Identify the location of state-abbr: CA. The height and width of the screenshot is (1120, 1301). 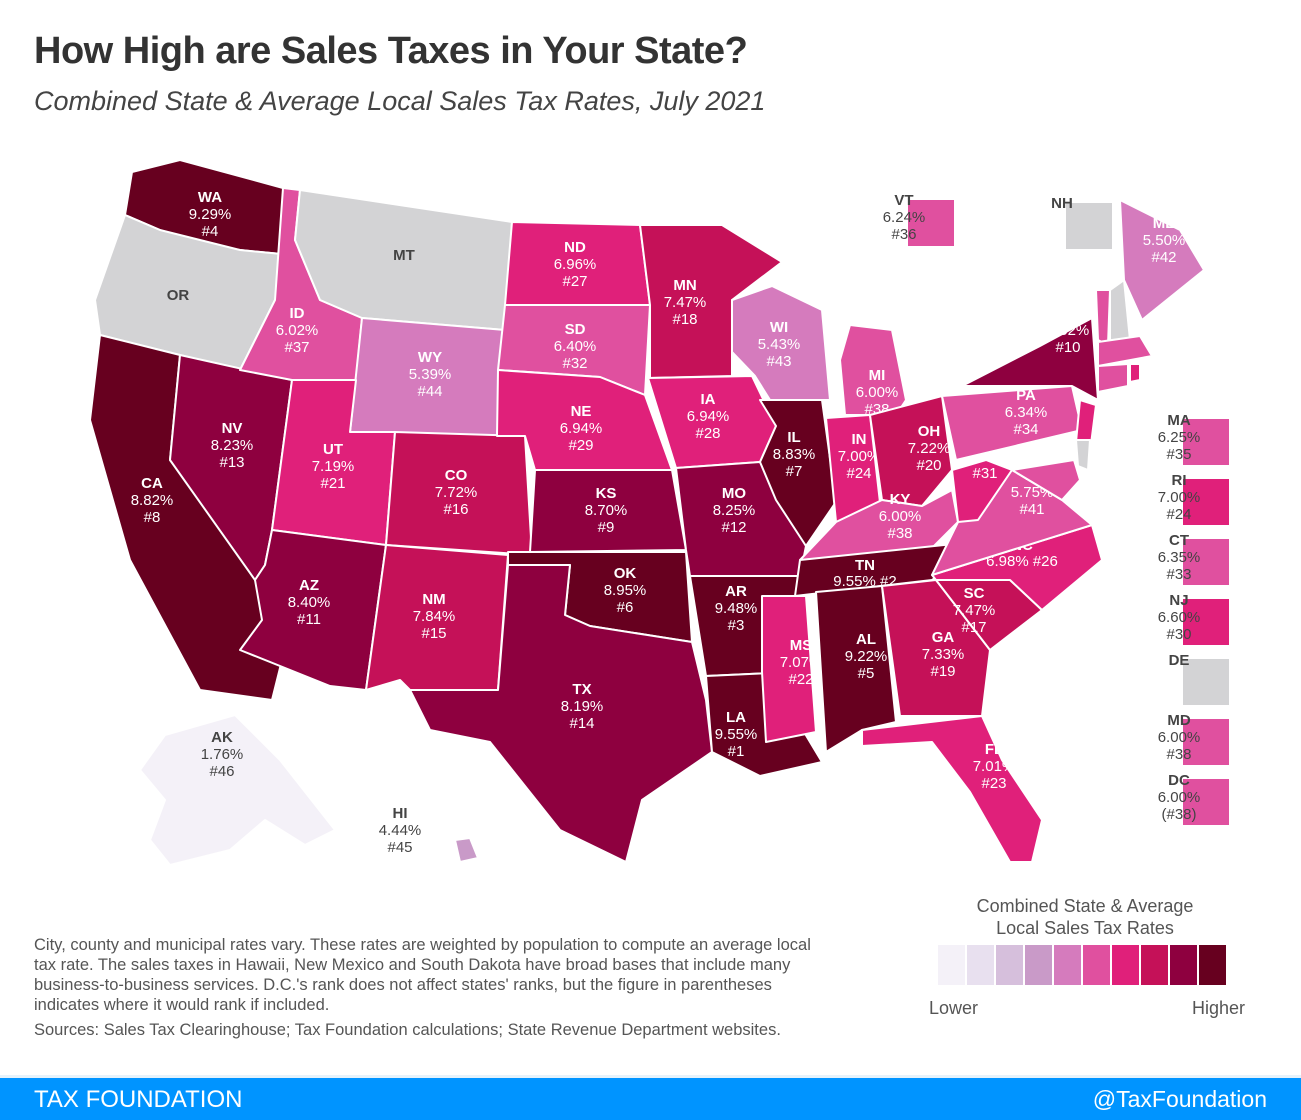
(152, 483).